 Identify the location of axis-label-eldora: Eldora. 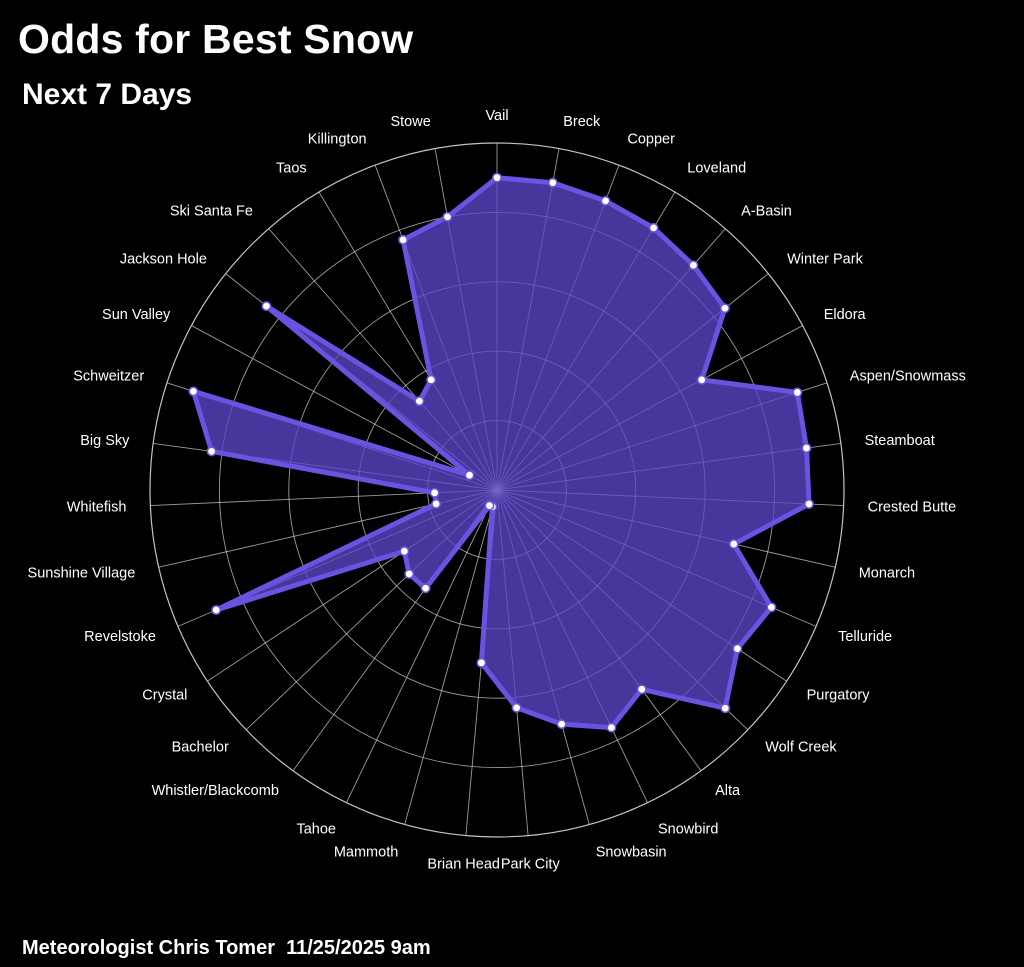
(845, 315).